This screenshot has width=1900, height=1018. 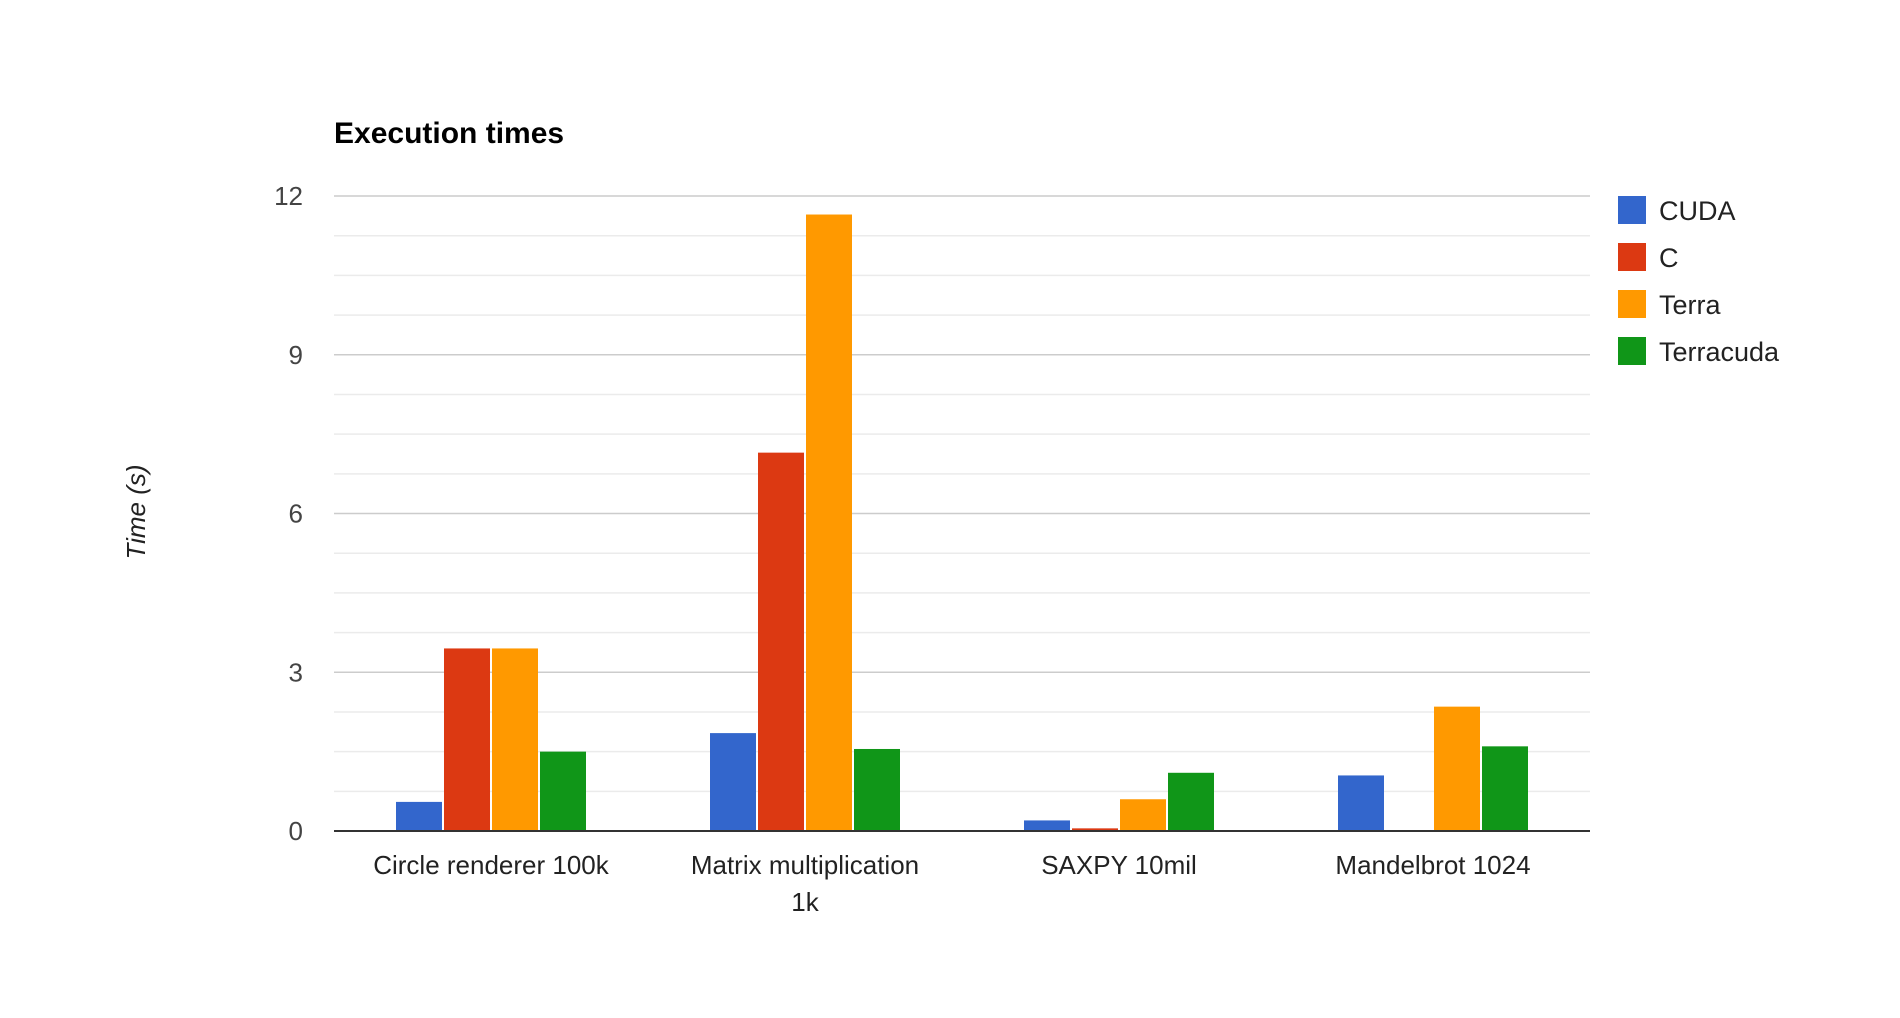 What do you see at coordinates (1632, 210) in the screenshot?
I see `legend-swatch-cuda` at bounding box center [1632, 210].